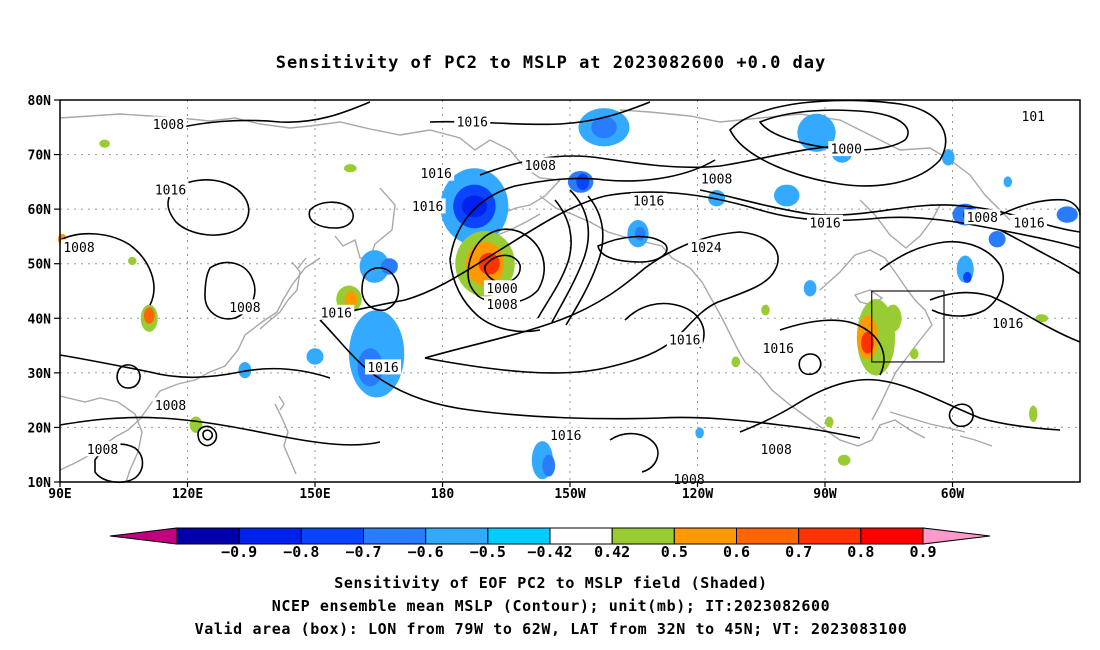 This screenshot has width=1100, height=650. I want to click on lon-label: 60W, so click(953, 494).